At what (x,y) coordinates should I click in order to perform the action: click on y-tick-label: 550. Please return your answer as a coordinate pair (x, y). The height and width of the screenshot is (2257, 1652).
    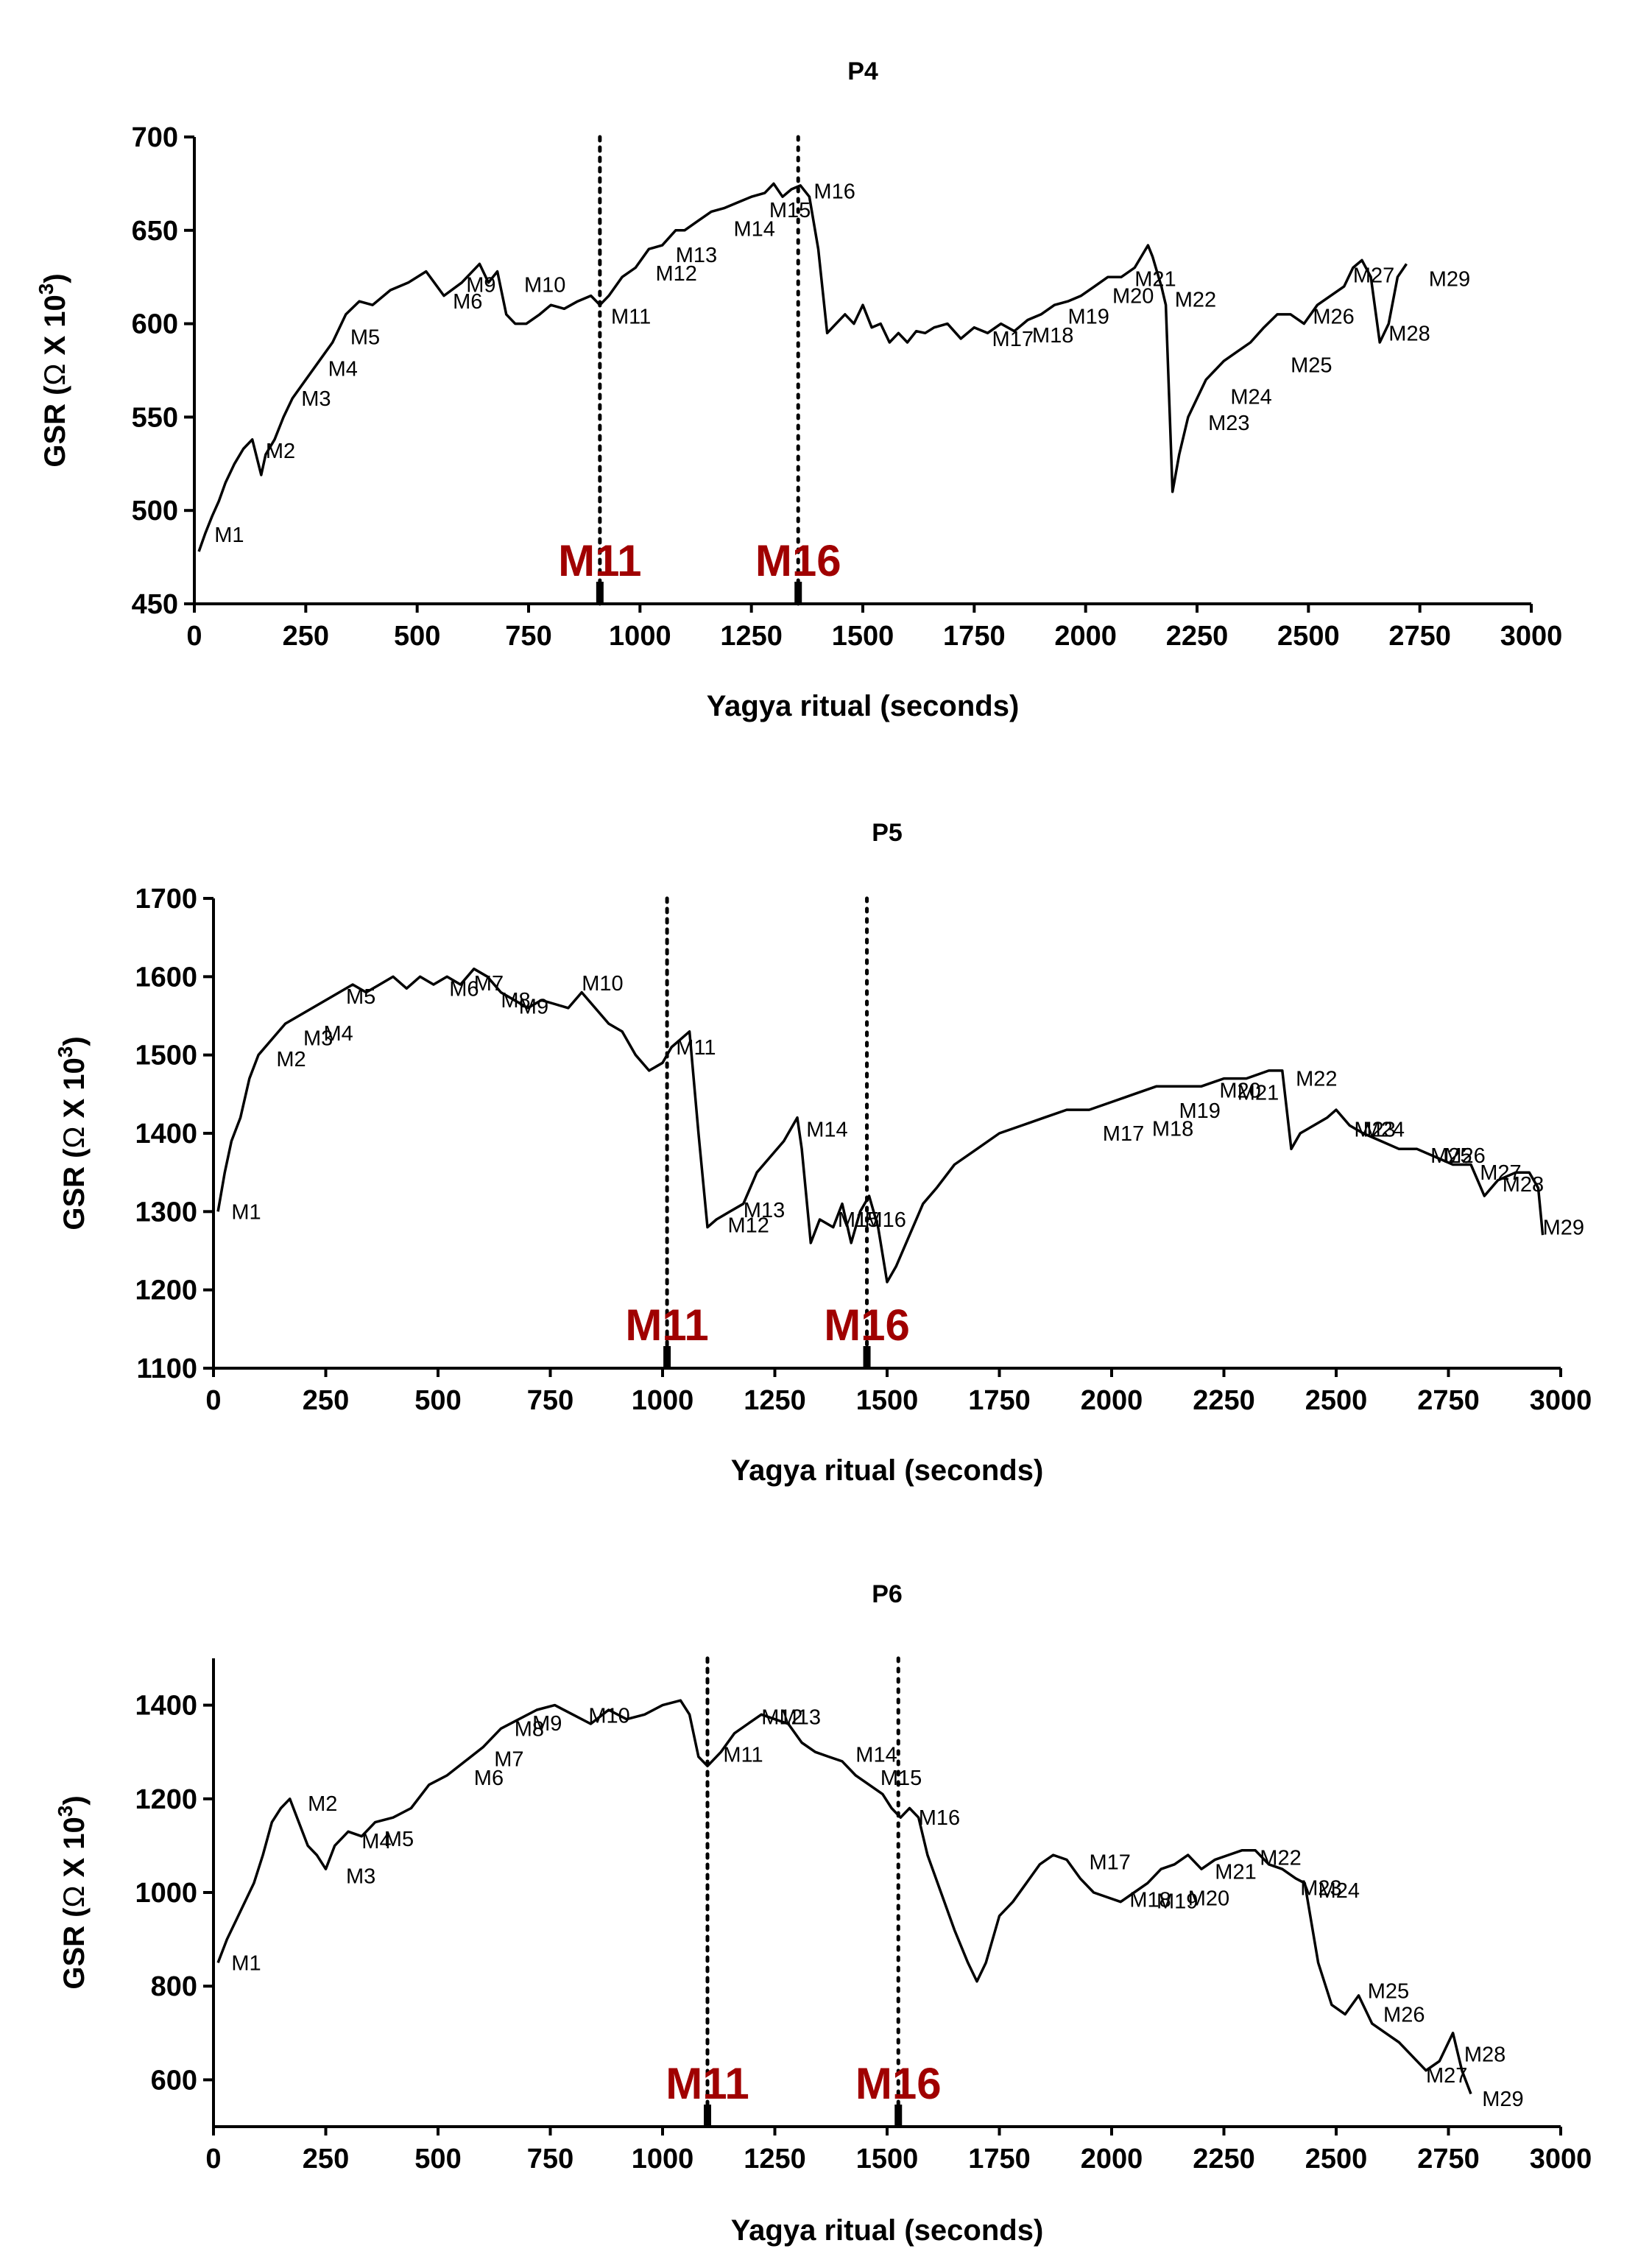
    Looking at the image, I should click on (155, 418).